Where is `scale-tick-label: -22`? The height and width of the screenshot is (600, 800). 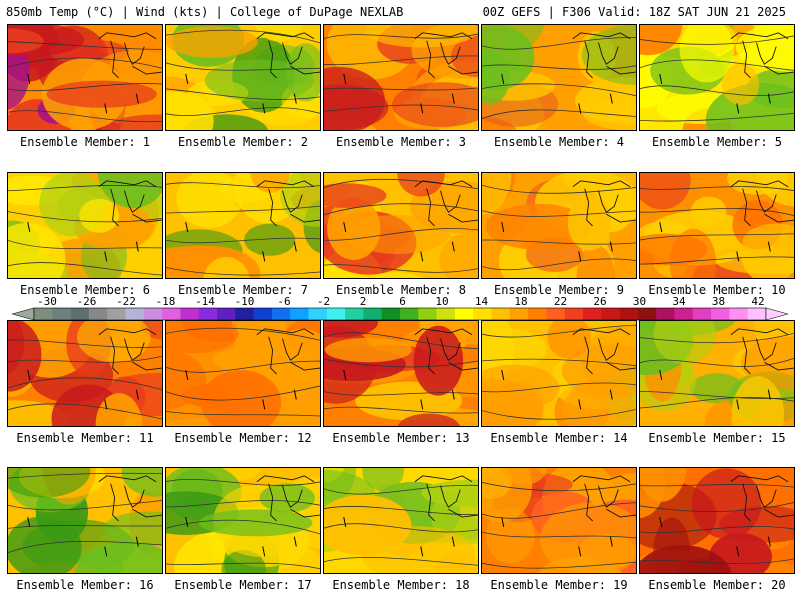
scale-tick-label: -22 is located at coordinates (126, 301).